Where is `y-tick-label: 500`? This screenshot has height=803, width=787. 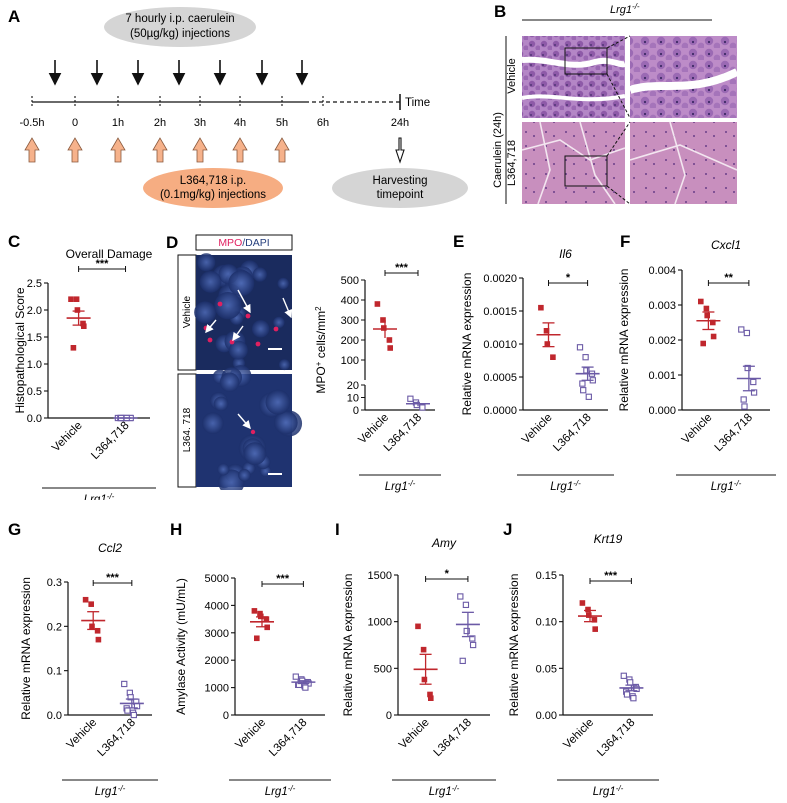
y-tick-label: 500 is located at coordinates (383, 669).